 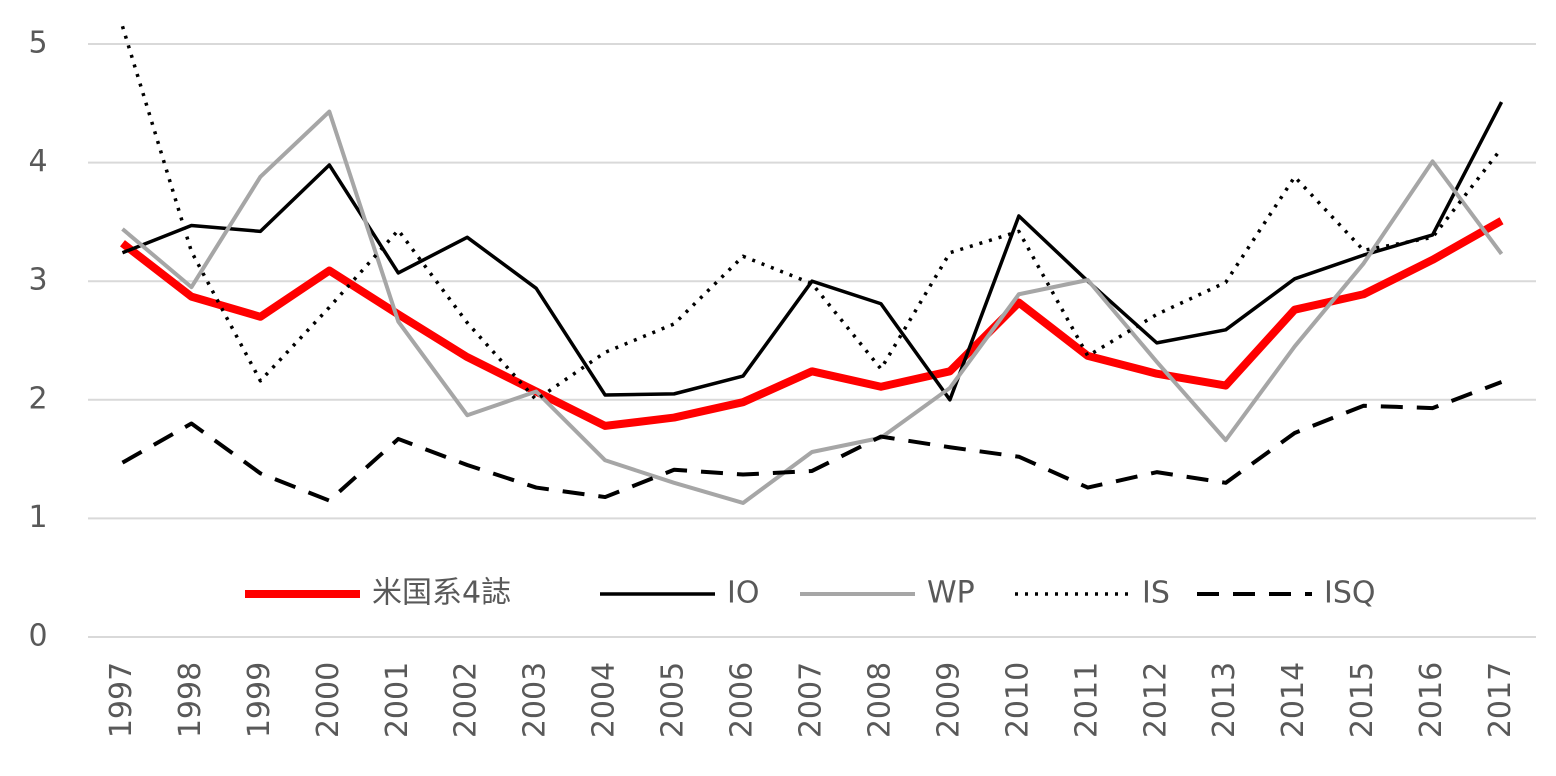 I want to click on x-tick-label: 1997, so click(x=121, y=700).